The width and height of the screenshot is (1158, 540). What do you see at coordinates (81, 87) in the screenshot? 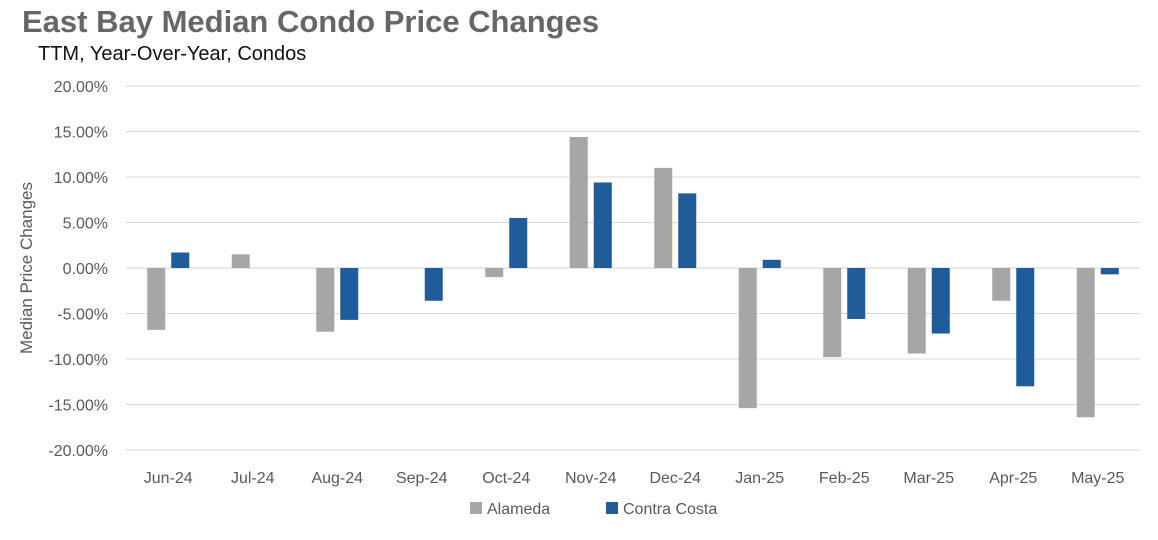
I see `y-tick-label: 20.00%` at bounding box center [81, 87].